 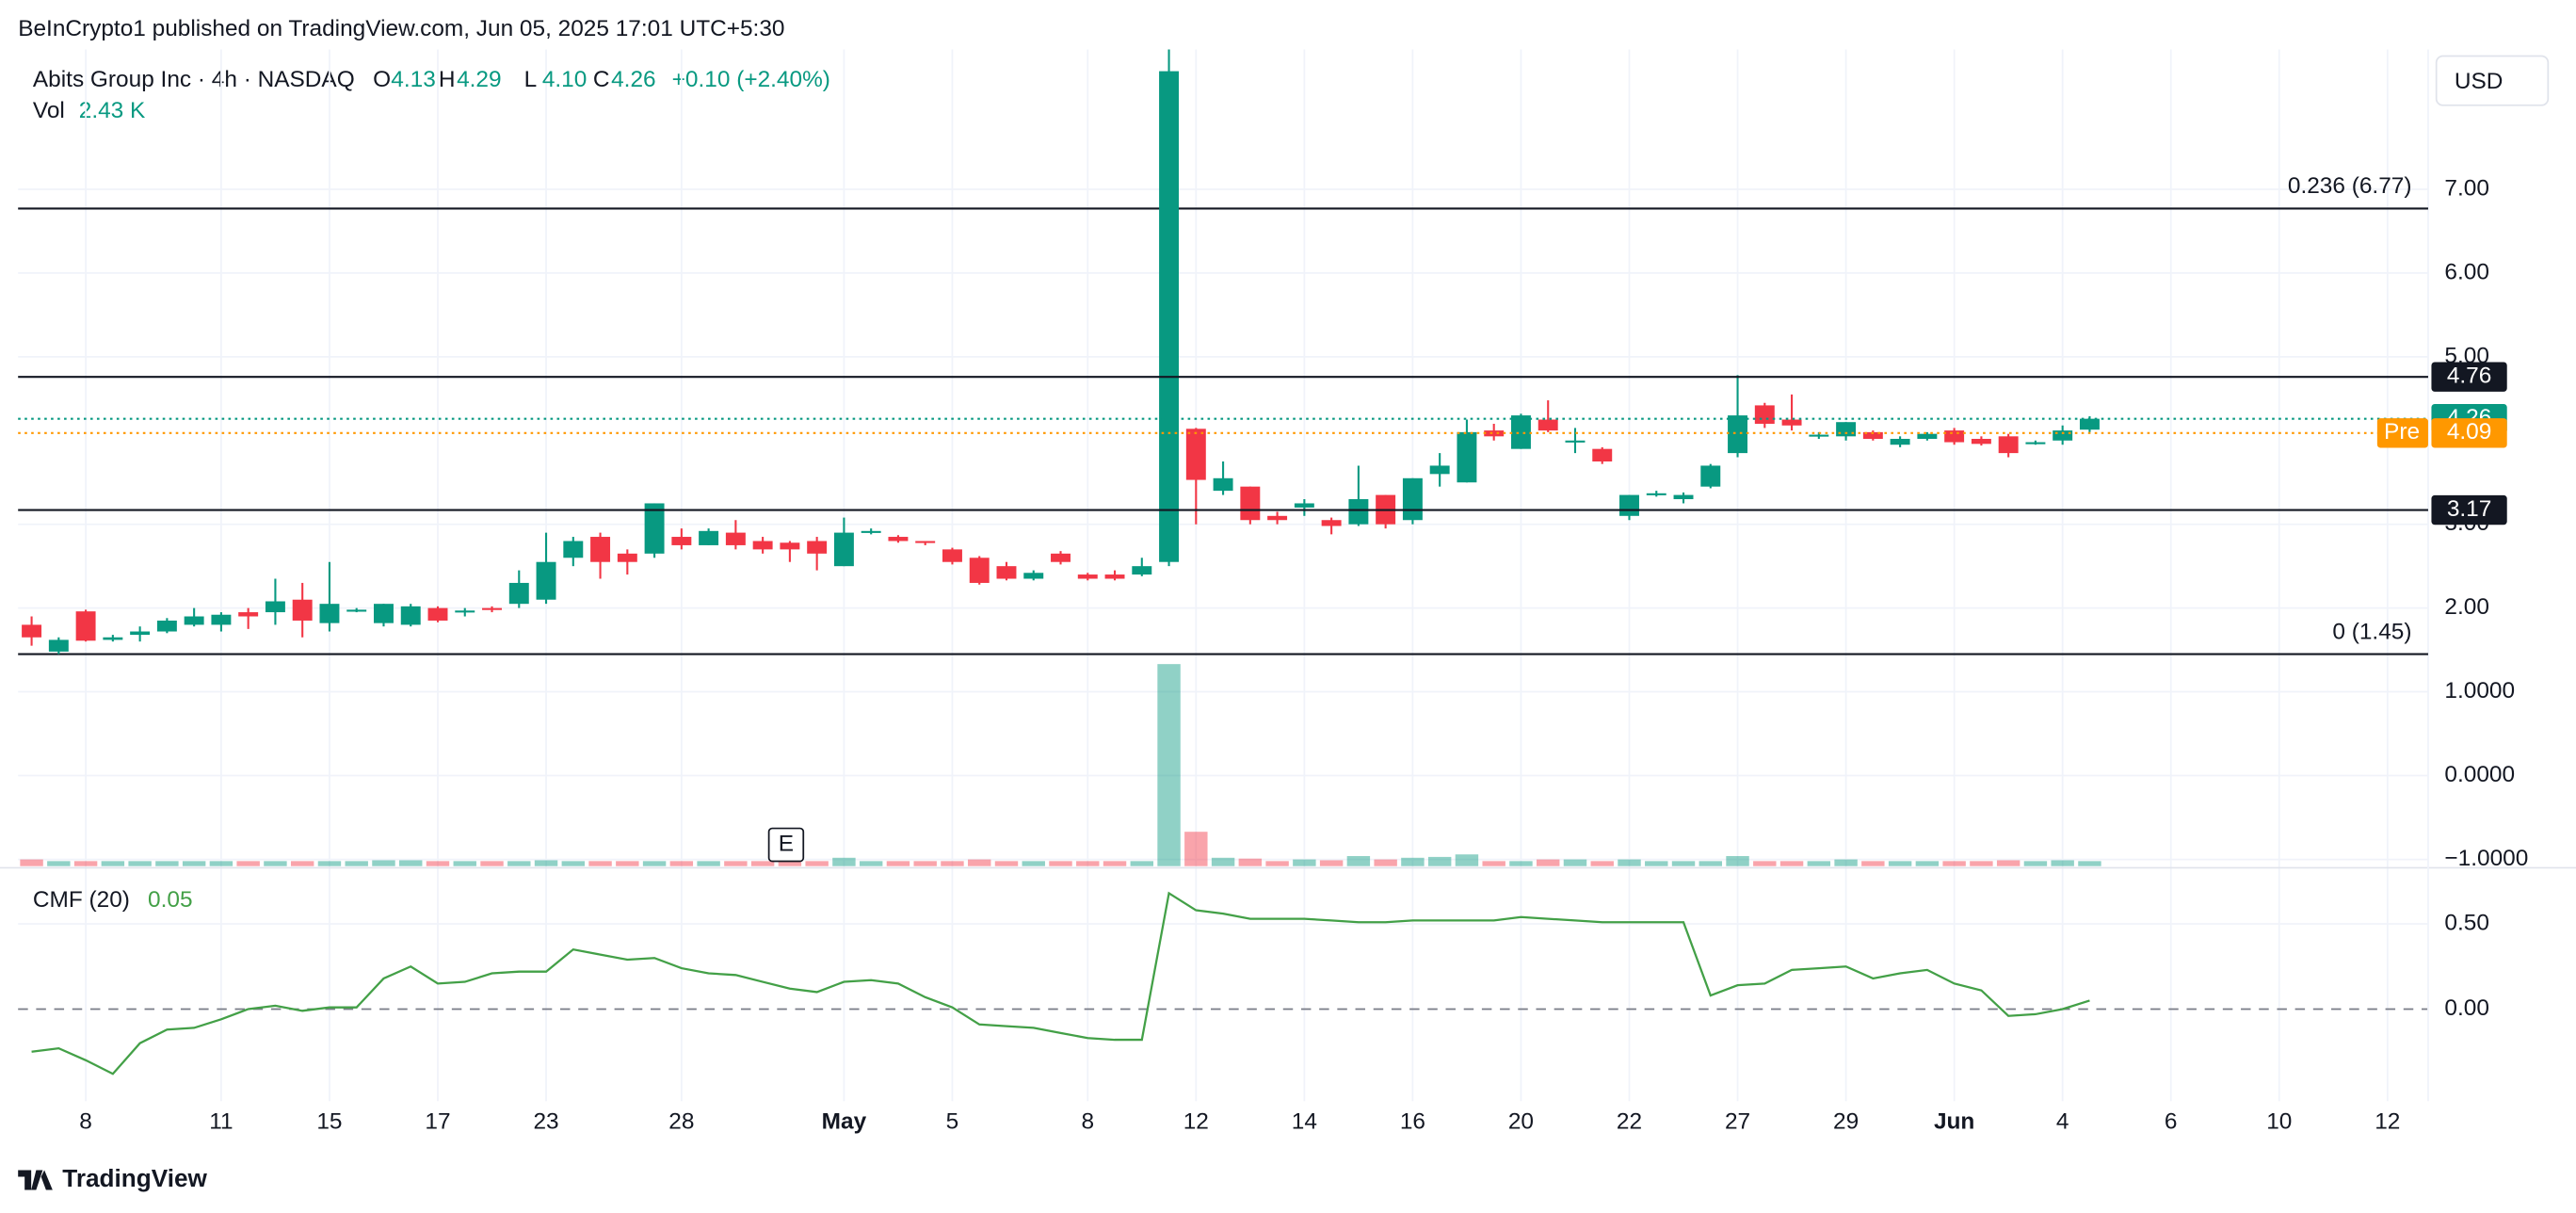 I want to click on x-tick-label: Jun, so click(x=1954, y=1121).